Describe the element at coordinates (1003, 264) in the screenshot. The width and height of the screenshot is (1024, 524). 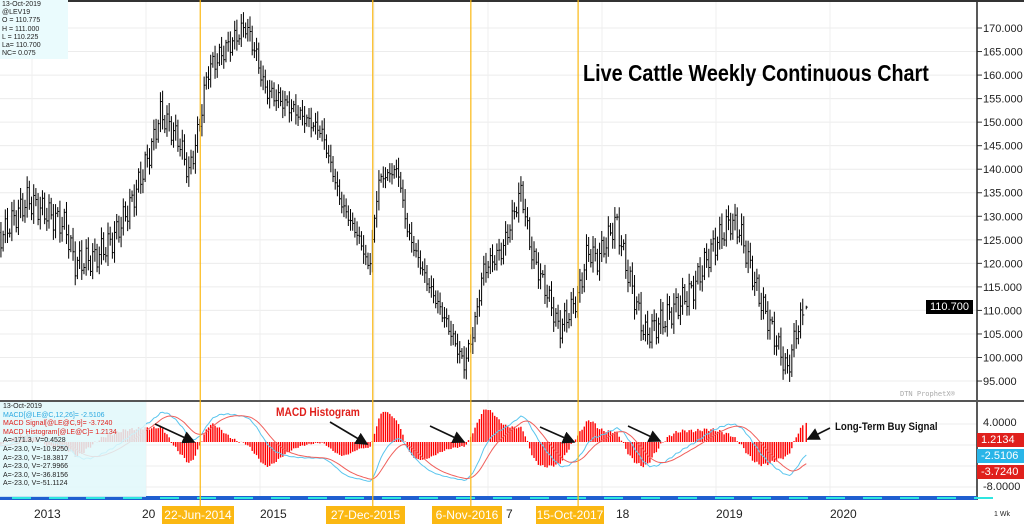
I see `price-axis-label: 120.000` at that location.